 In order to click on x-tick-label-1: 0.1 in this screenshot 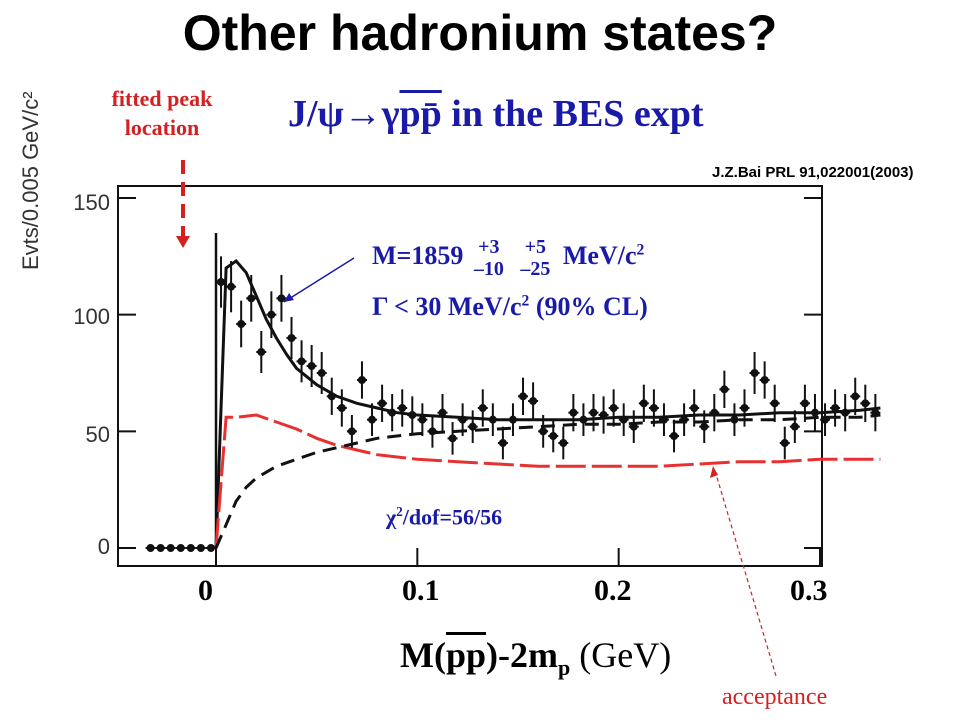, I will do `click(421, 590)`.